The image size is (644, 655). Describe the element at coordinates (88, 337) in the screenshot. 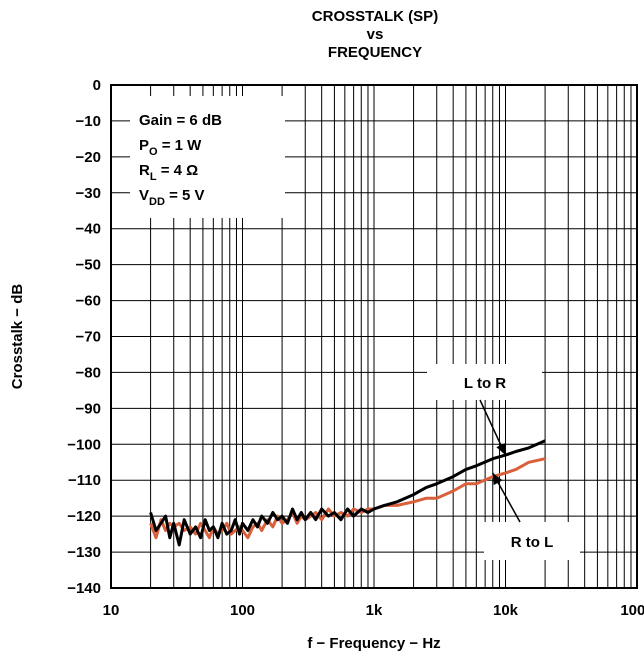

I see `y-tick-label: −70` at that location.